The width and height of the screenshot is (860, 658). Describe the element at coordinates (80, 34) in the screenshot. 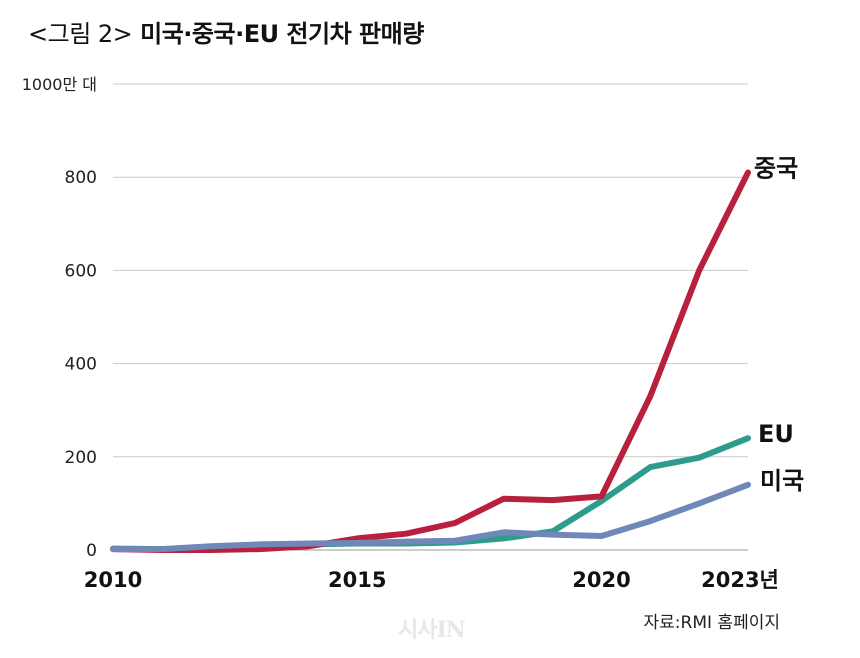

I see `title-prefix: <그림 2>` at that location.